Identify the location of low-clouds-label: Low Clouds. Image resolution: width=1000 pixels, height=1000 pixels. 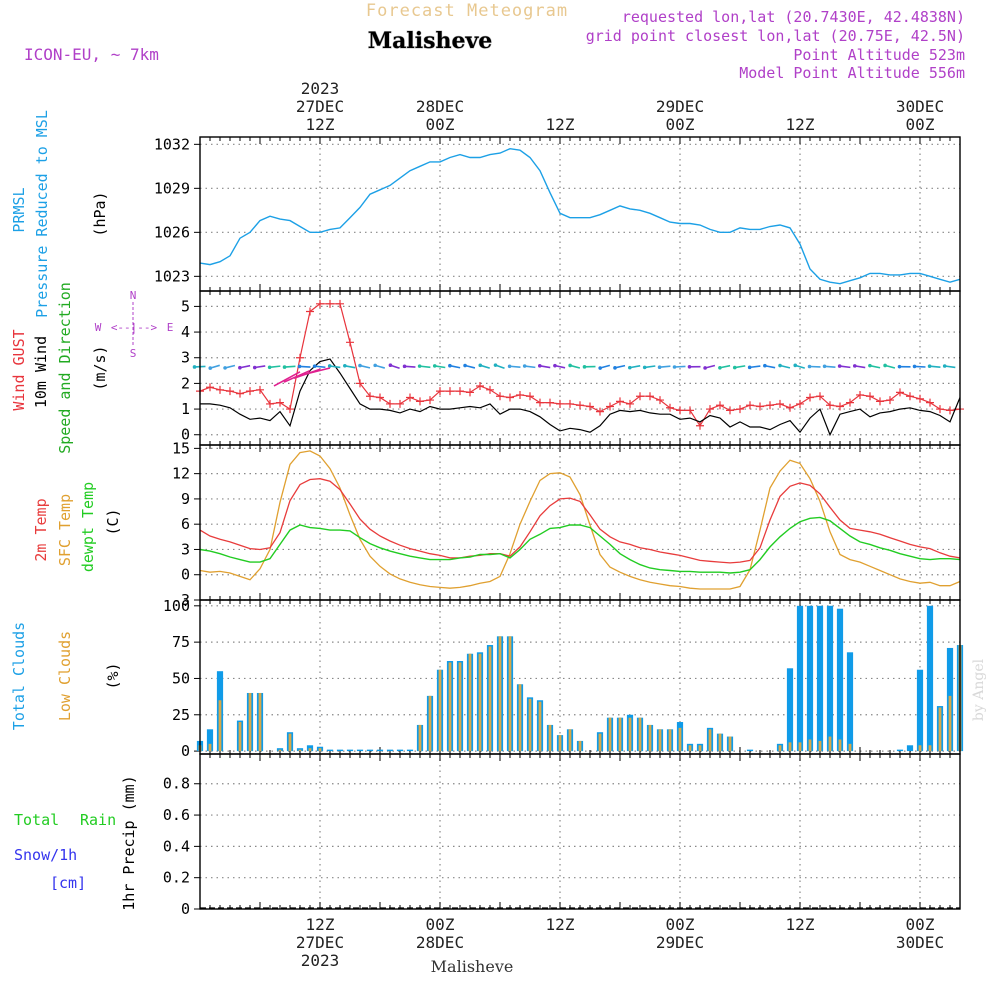
(65, 676).